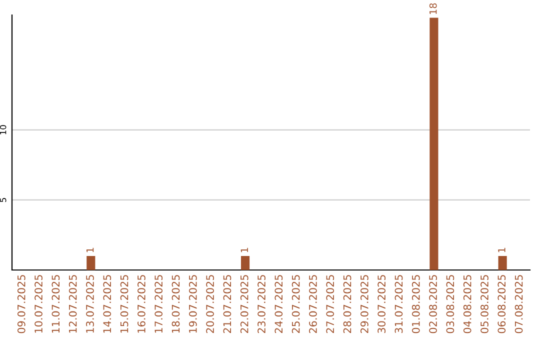 This screenshot has height=340, width=540. I want to click on x-tick-label: 09.07.2025, so click(21, 304).